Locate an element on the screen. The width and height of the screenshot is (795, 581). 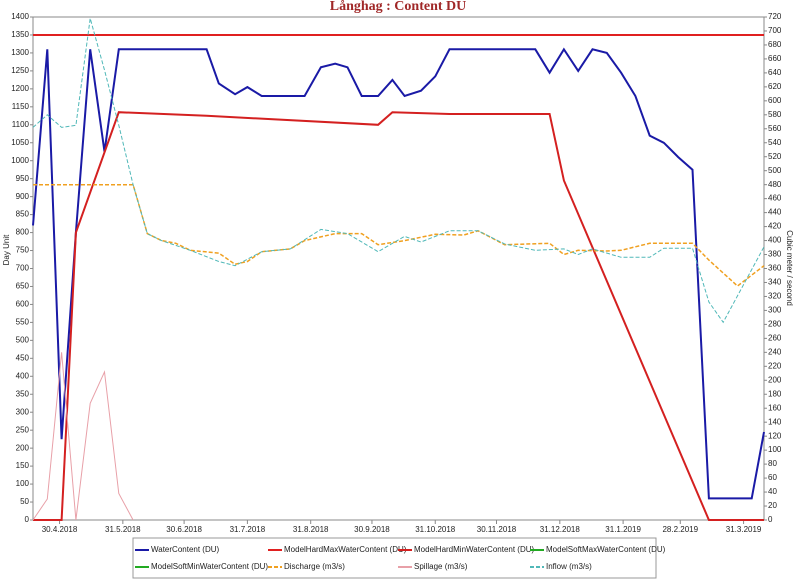
y-tick-label: 600 is located at coordinates (23, 304).